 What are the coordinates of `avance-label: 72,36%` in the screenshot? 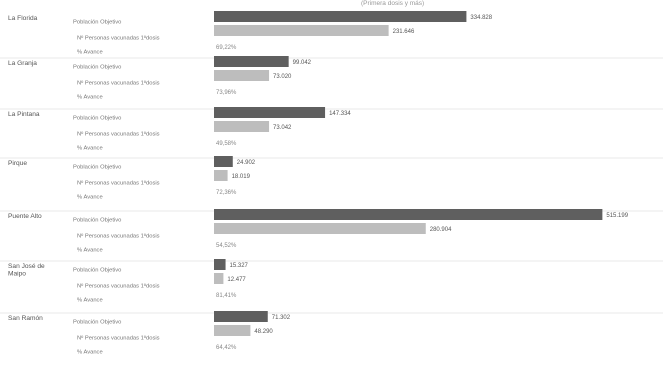 It's located at (226, 193).